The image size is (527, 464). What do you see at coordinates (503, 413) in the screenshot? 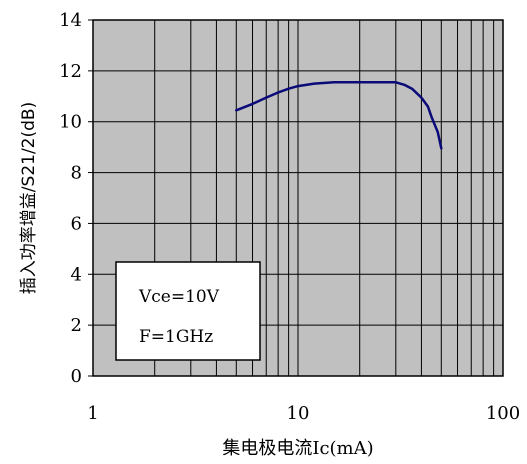
I see `x-tick-label: 100` at bounding box center [503, 413].